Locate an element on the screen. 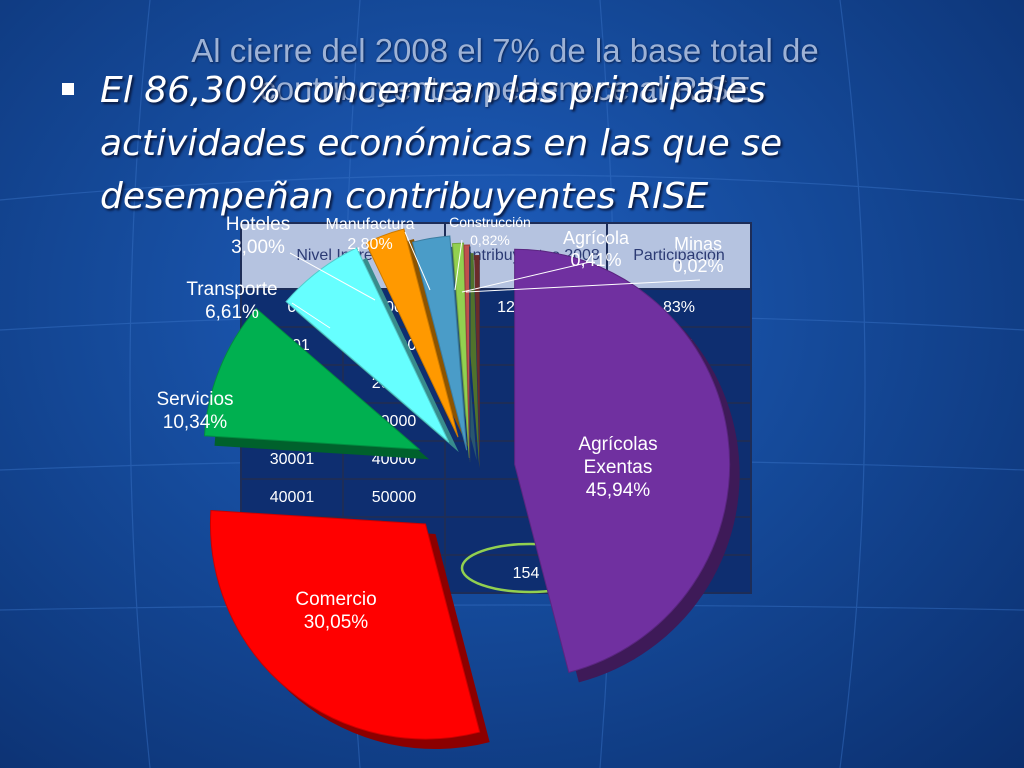 The width and height of the screenshot is (1024, 768). table-header-participacion: Participación is located at coordinates (679, 256).